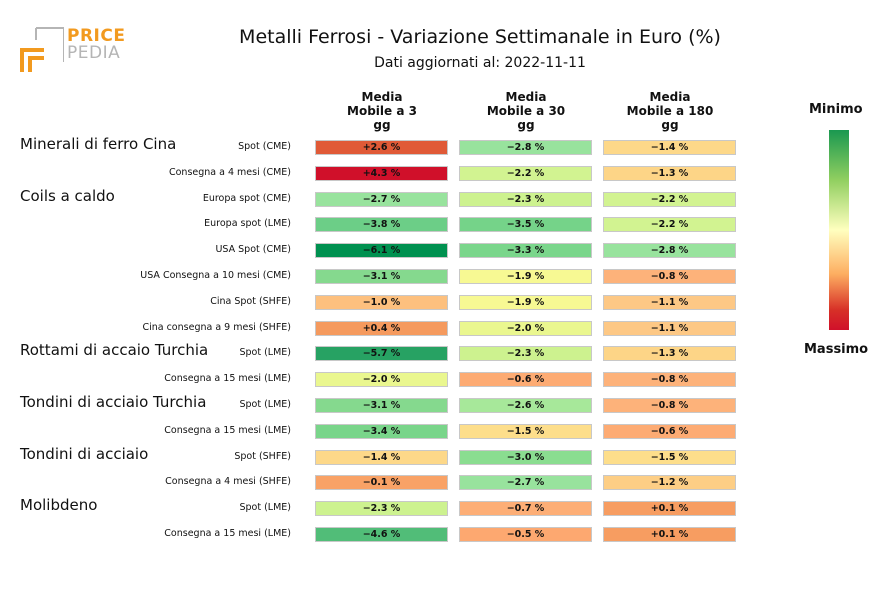 The width and height of the screenshot is (880, 600). I want to click on group-label: Minerali di ferro Cina, so click(98, 144).